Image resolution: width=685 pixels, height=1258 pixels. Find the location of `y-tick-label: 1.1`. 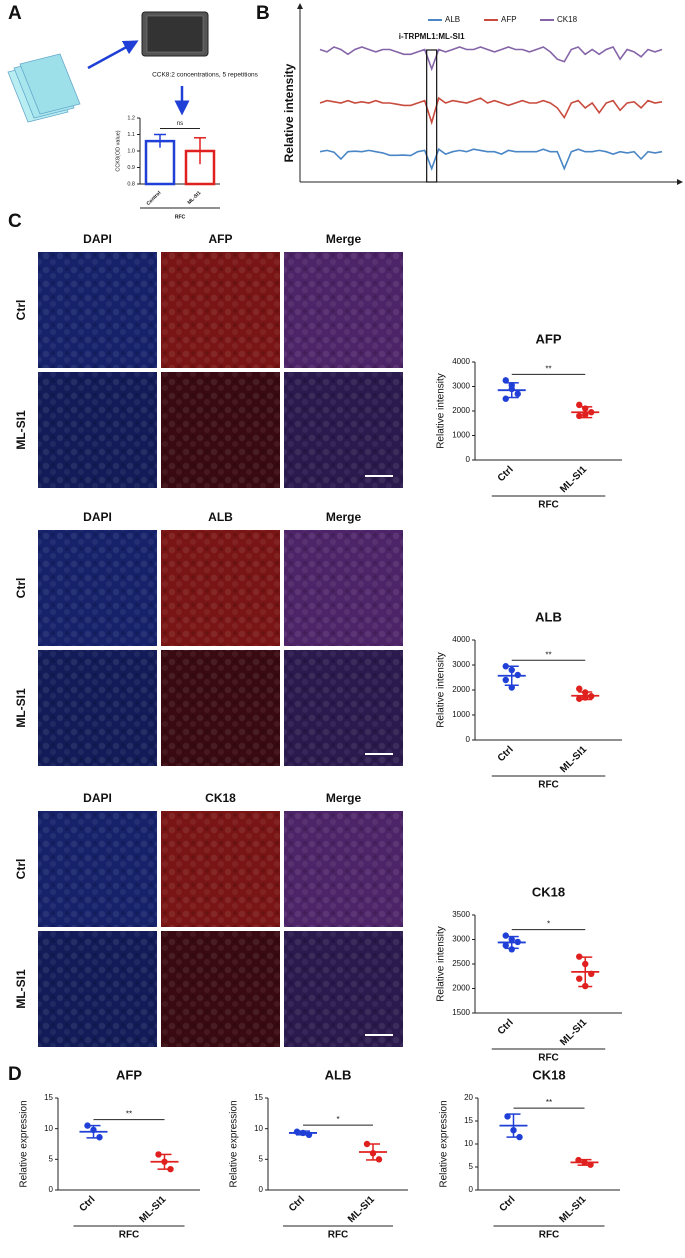

y-tick-label: 1.1 is located at coordinates (131, 135).